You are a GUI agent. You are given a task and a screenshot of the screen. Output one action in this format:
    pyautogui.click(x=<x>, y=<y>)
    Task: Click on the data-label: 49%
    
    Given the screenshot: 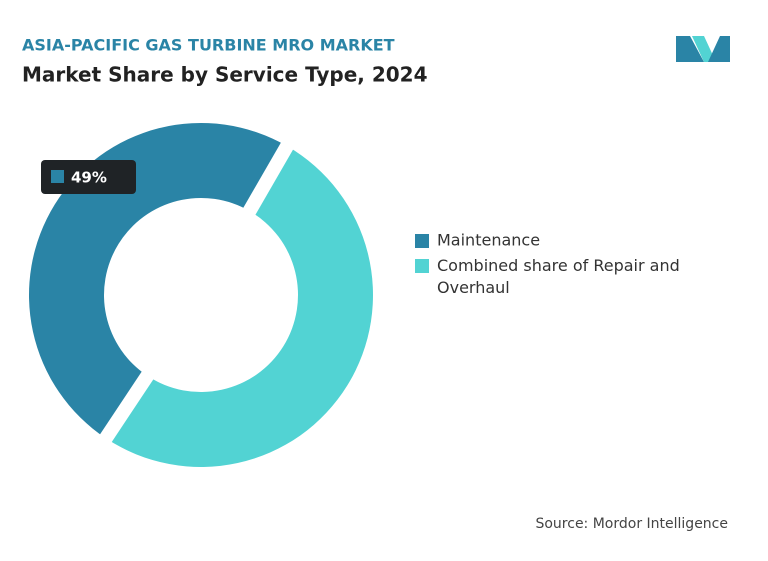 What is the action you would take?
    pyautogui.click(x=88, y=177)
    